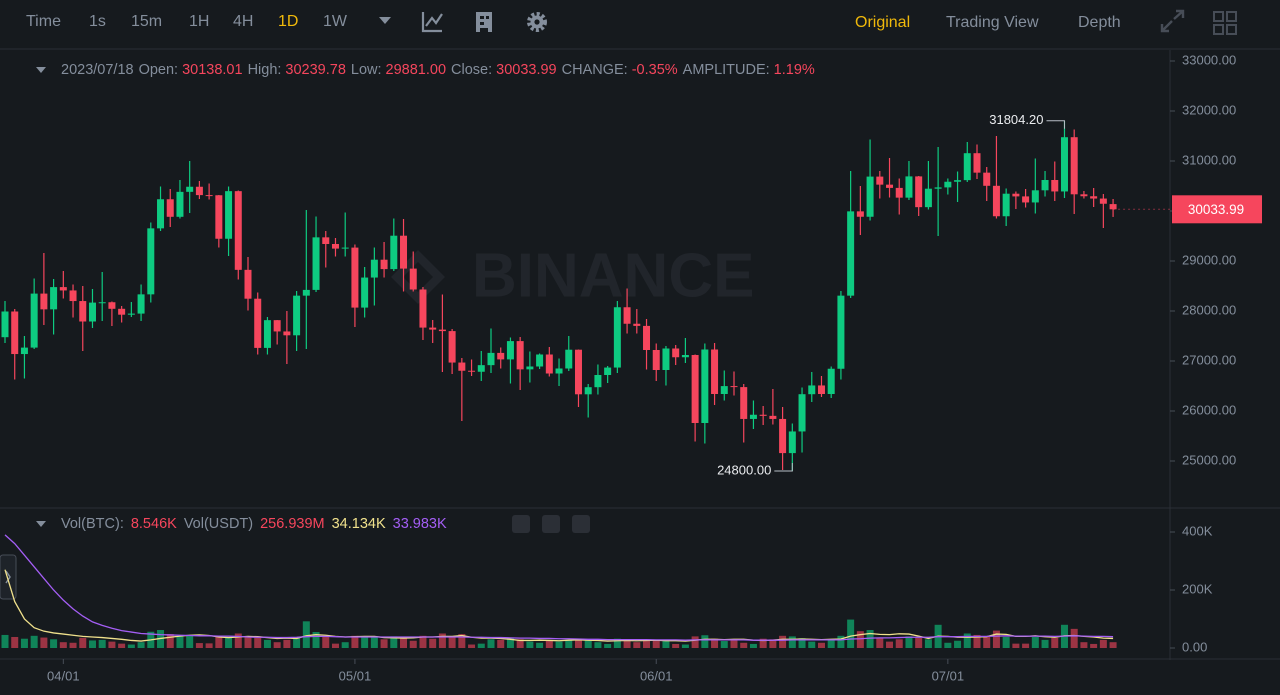 This screenshot has height=695, width=1280. Describe the element at coordinates (97, 21) in the screenshot. I see `interval: 1s` at that location.